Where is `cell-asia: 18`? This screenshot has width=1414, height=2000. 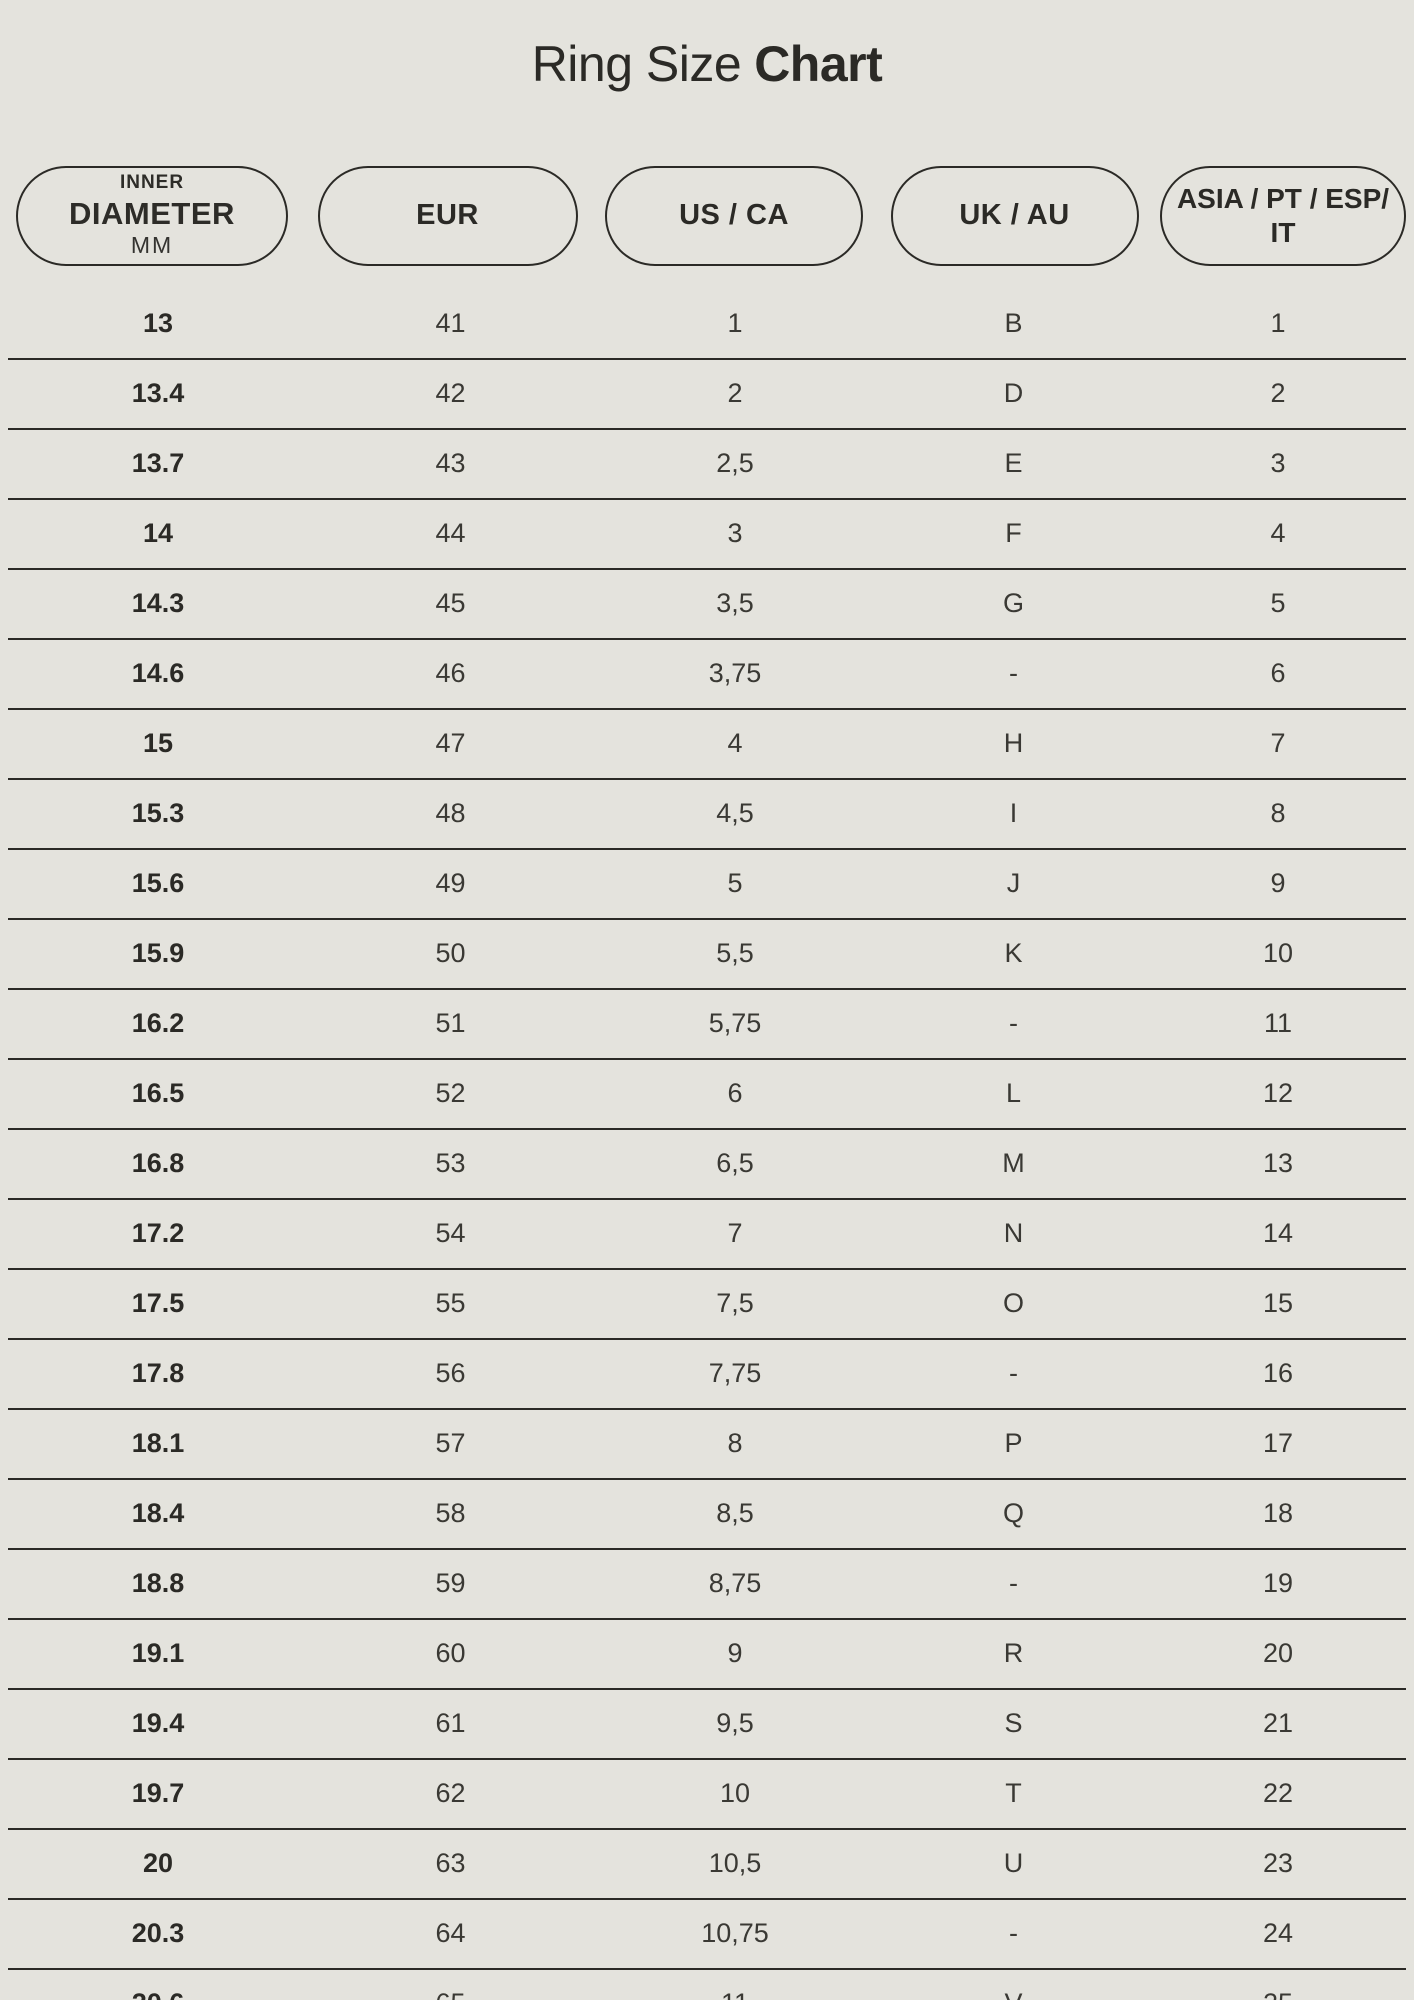
cell-asia: 18 is located at coordinates (1278, 1513).